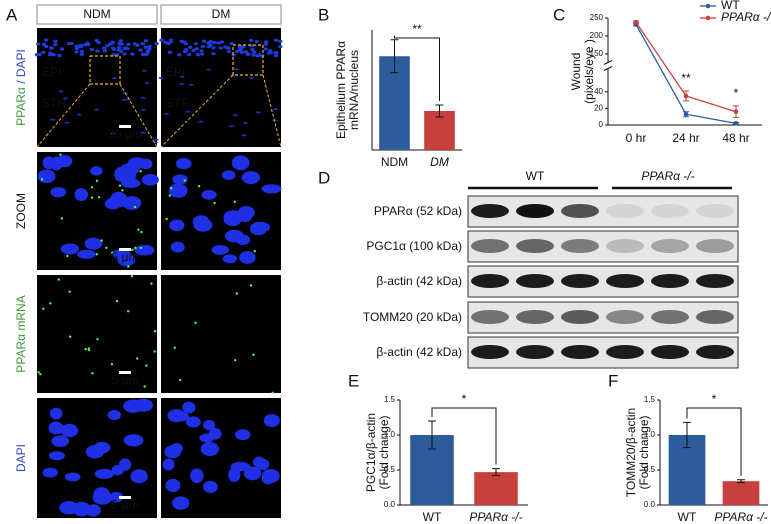  Describe the element at coordinates (601, 124) in the screenshot. I see `y-tick-label: 0` at that location.